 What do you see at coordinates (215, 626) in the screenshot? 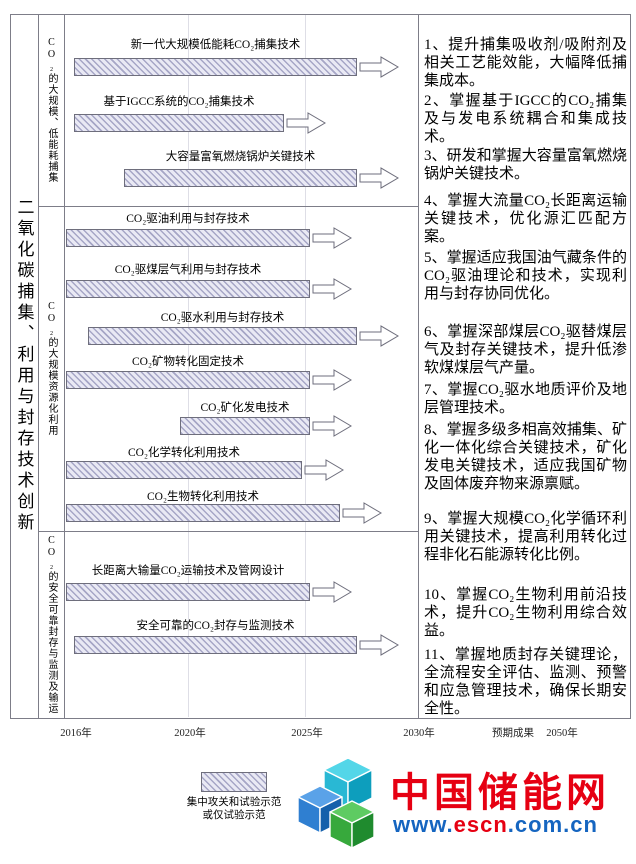
I see `tech-label: 安全可靠的CO₂封存与监测技术` at bounding box center [215, 626].